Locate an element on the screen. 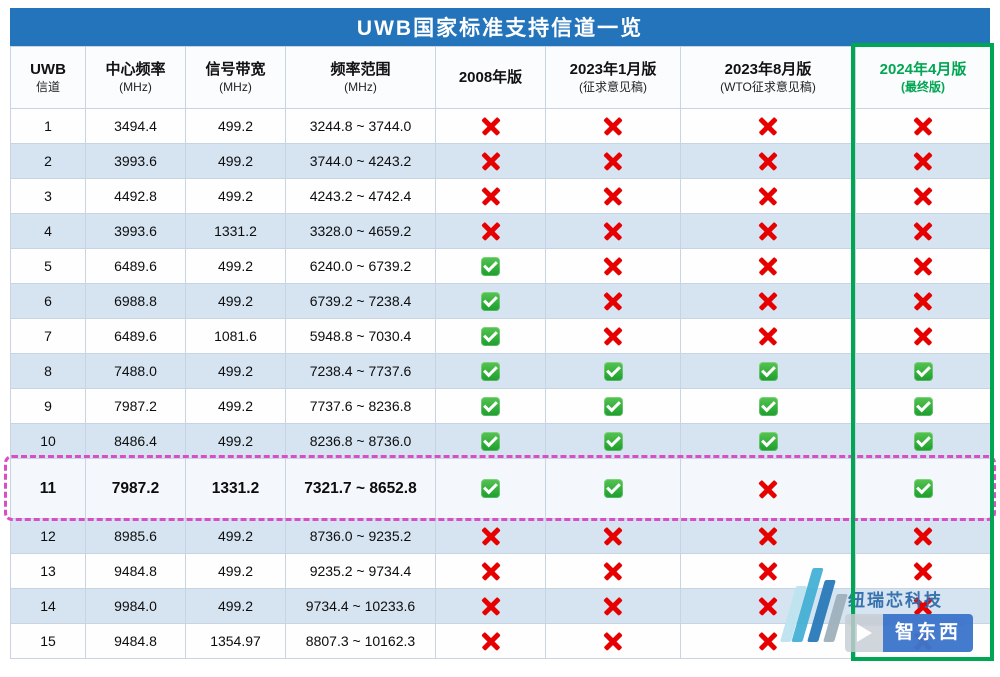 The image size is (1000, 677). channel-cell: 1 is located at coordinates (48, 126).